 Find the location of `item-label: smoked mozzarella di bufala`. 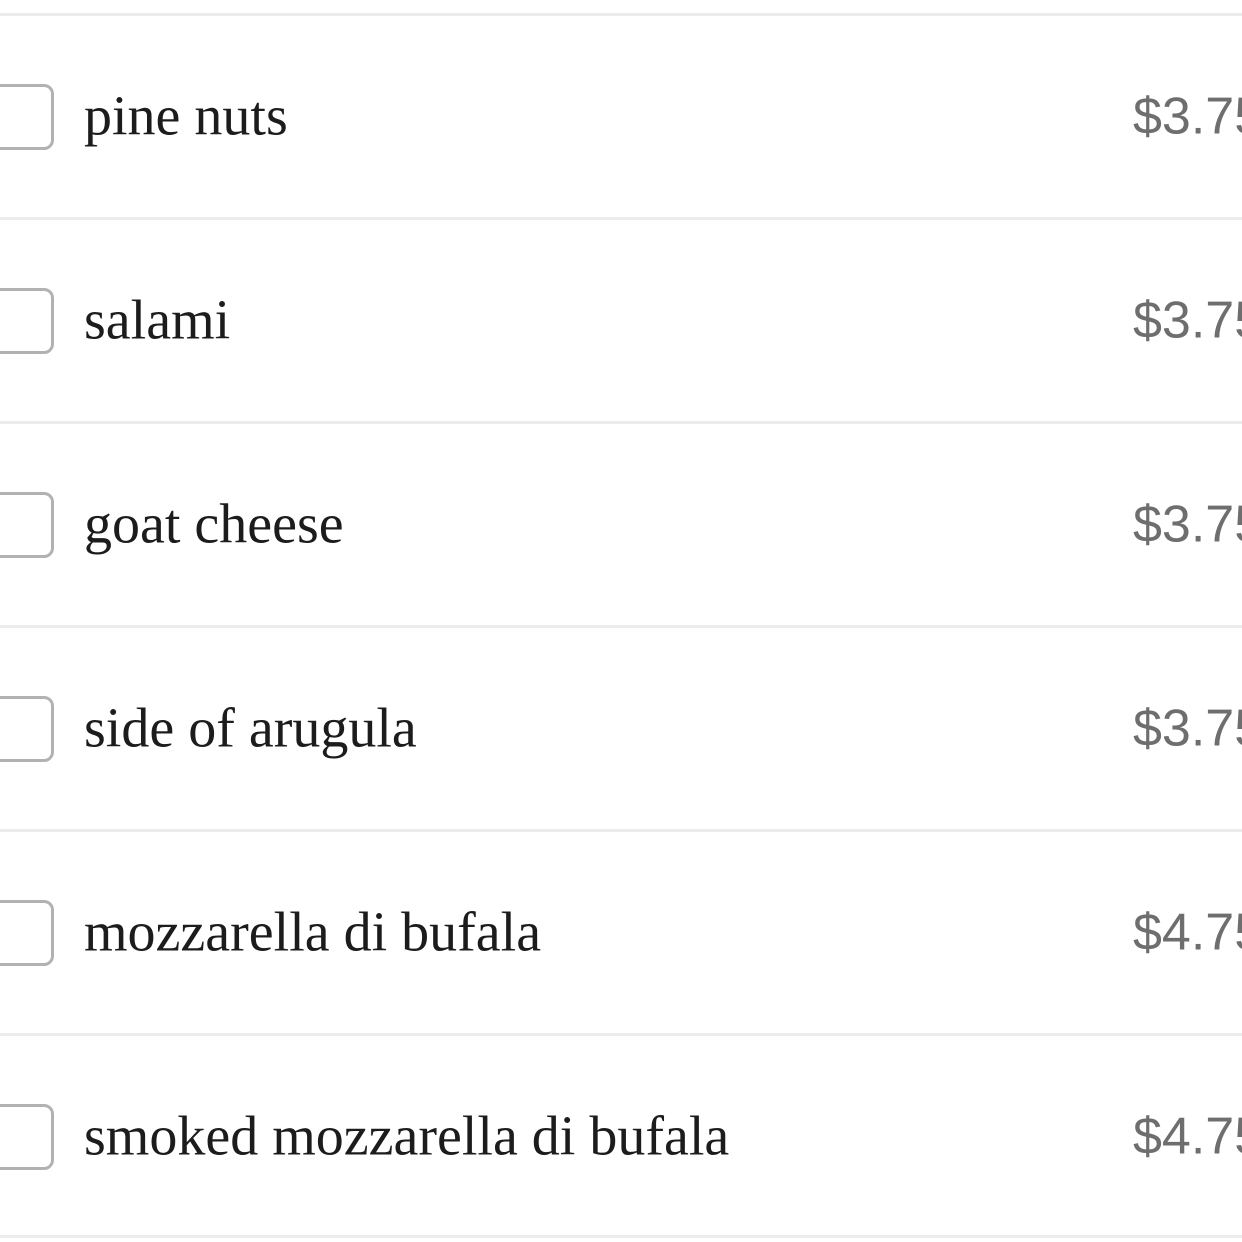

item-label: smoked mozzarella di bufala is located at coordinates (407, 1136).